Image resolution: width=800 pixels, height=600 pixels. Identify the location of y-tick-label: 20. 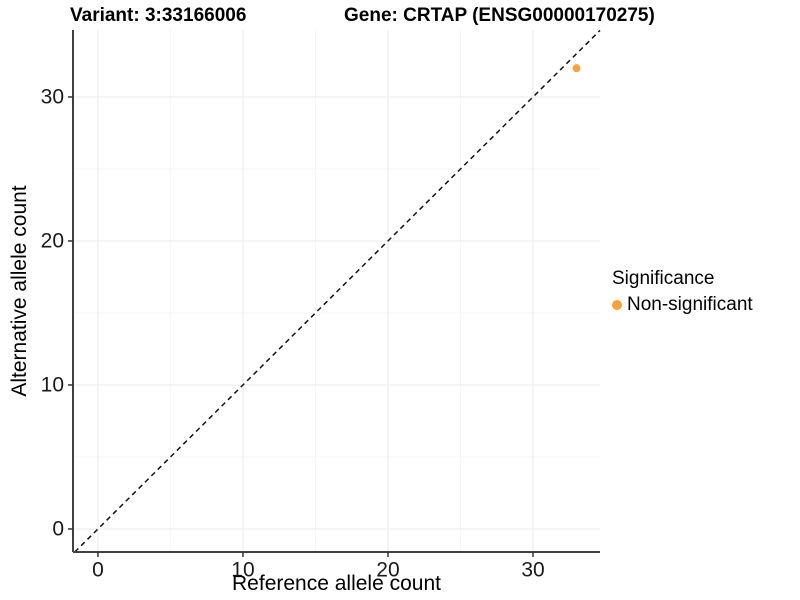
(52, 240).